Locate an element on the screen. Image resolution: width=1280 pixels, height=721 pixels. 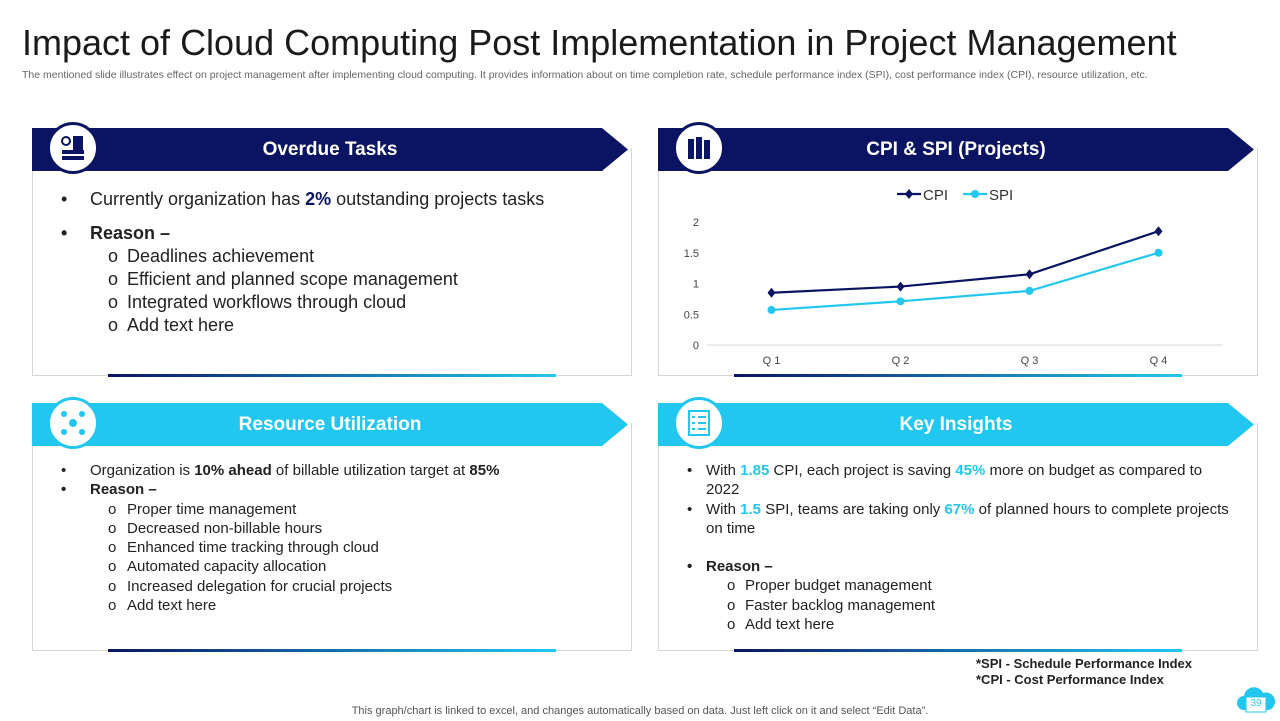
cloud-icon is located at coordinates (1256, 700).